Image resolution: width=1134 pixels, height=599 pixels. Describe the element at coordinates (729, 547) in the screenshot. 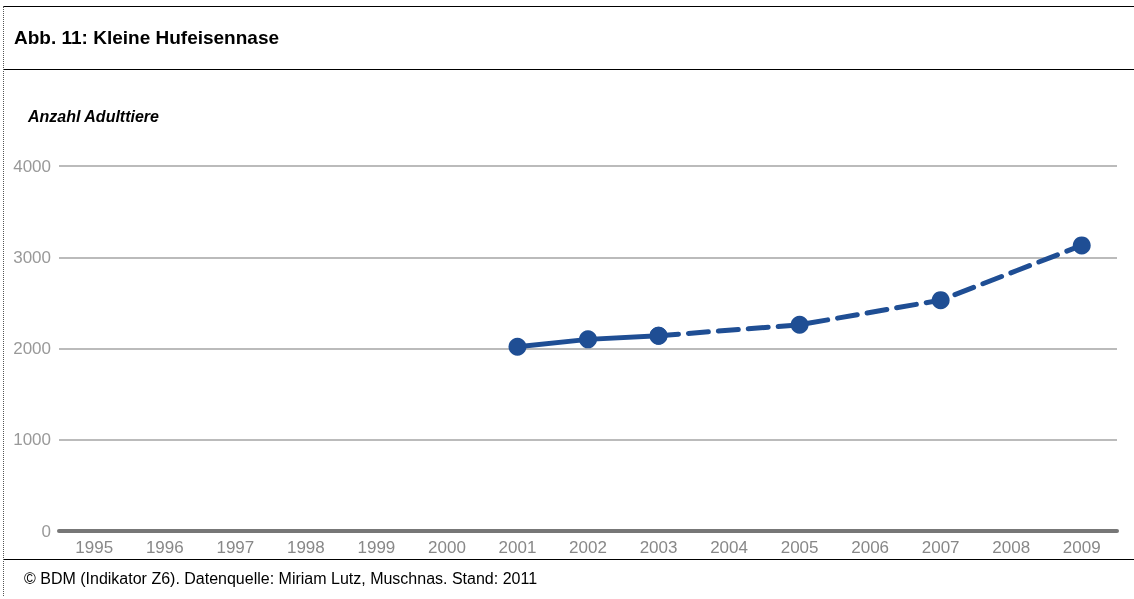

I see `x-tick-label: 2004` at that location.